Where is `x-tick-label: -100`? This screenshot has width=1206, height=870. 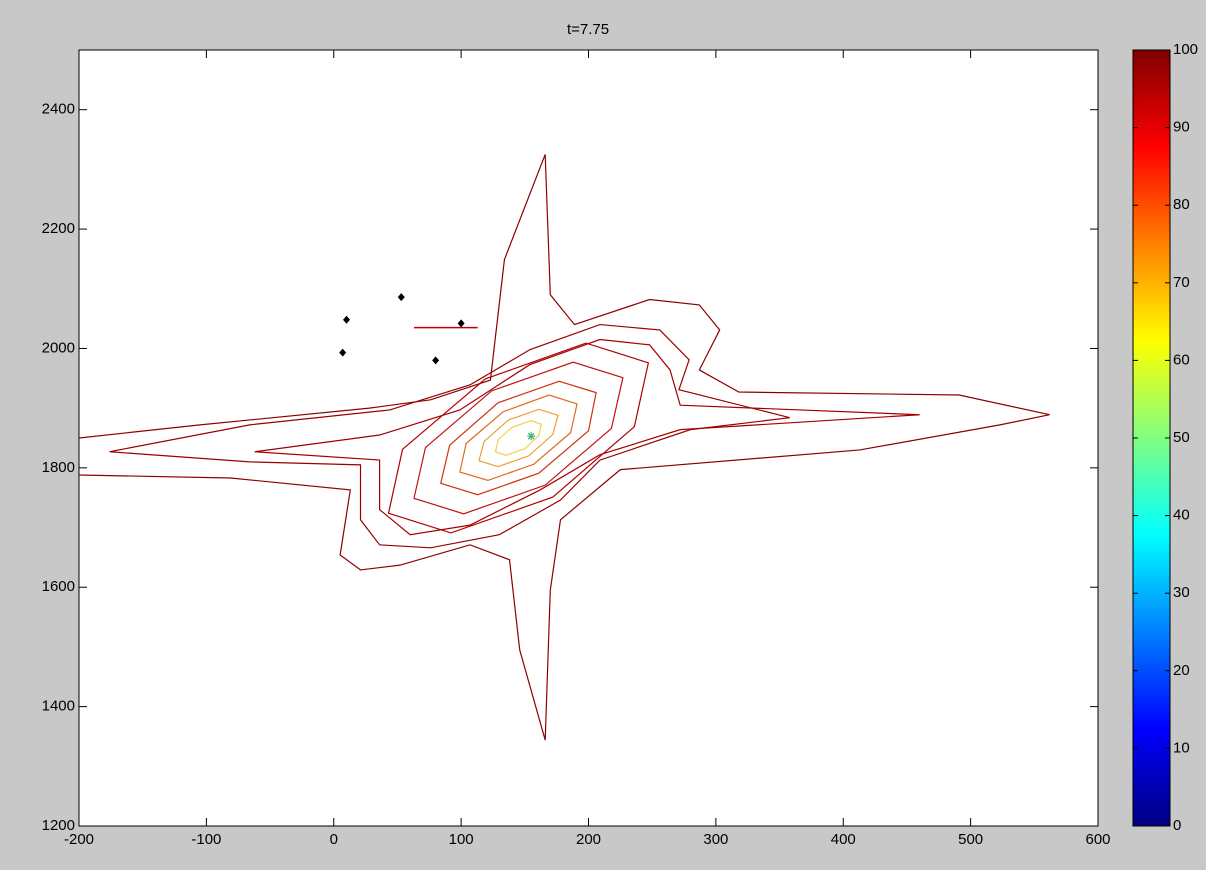 x-tick-label: -100 is located at coordinates (206, 839).